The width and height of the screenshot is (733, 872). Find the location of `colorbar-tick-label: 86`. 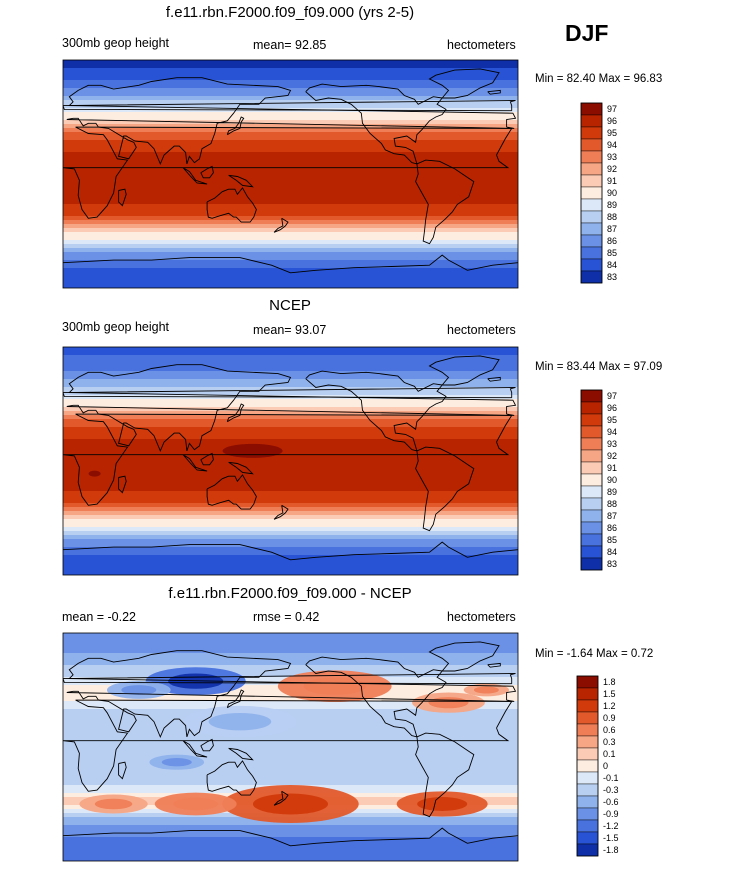

colorbar-tick-label: 86 is located at coordinates (612, 528).